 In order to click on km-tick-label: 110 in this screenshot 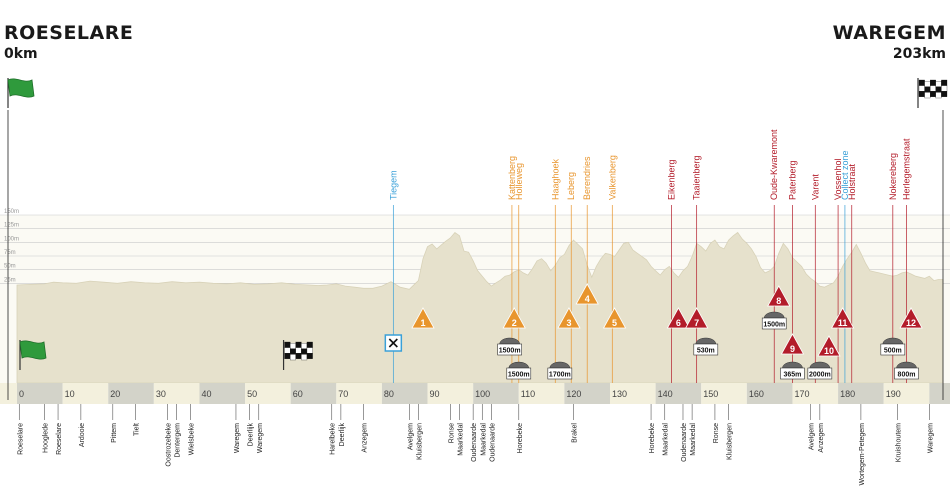, I will do `click(528, 394)`.